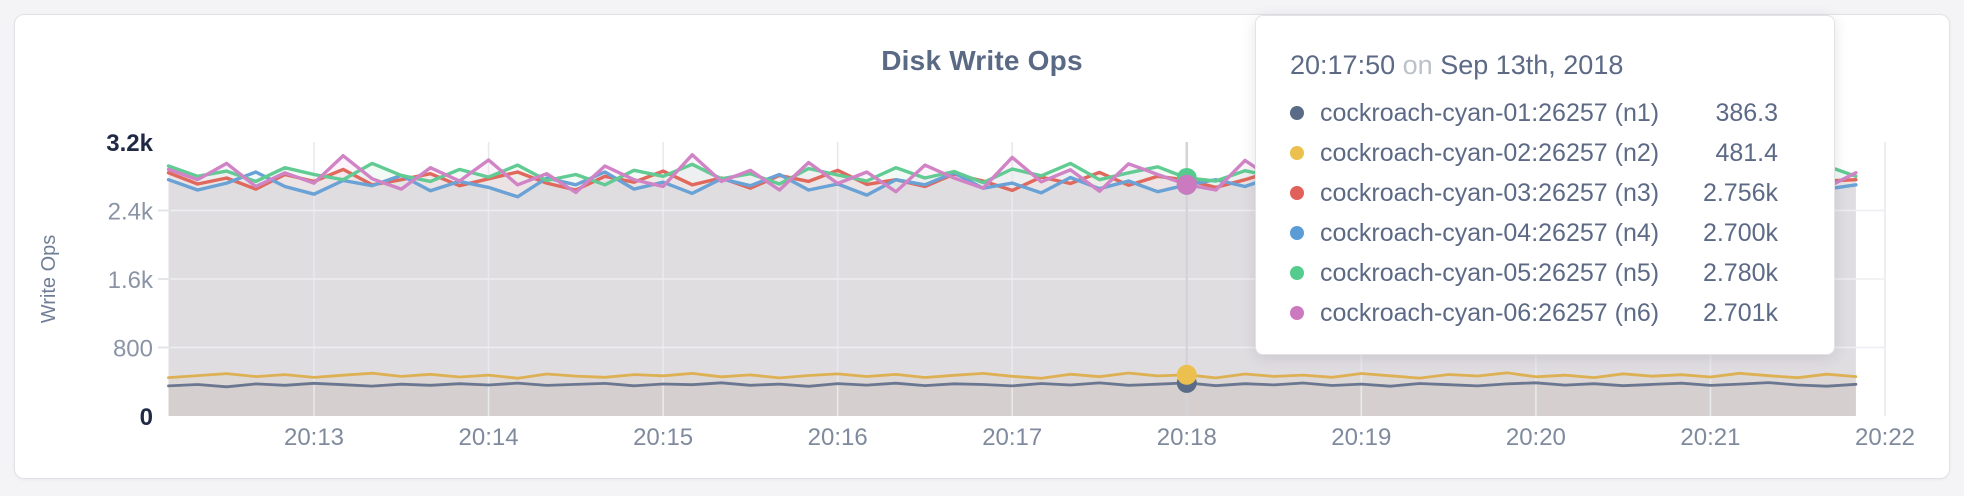 The width and height of the screenshot is (1964, 496). What do you see at coordinates (1490, 272) in the screenshot?
I see `series-label: cockroach-cyan-05:26257 (n5)` at bounding box center [1490, 272].